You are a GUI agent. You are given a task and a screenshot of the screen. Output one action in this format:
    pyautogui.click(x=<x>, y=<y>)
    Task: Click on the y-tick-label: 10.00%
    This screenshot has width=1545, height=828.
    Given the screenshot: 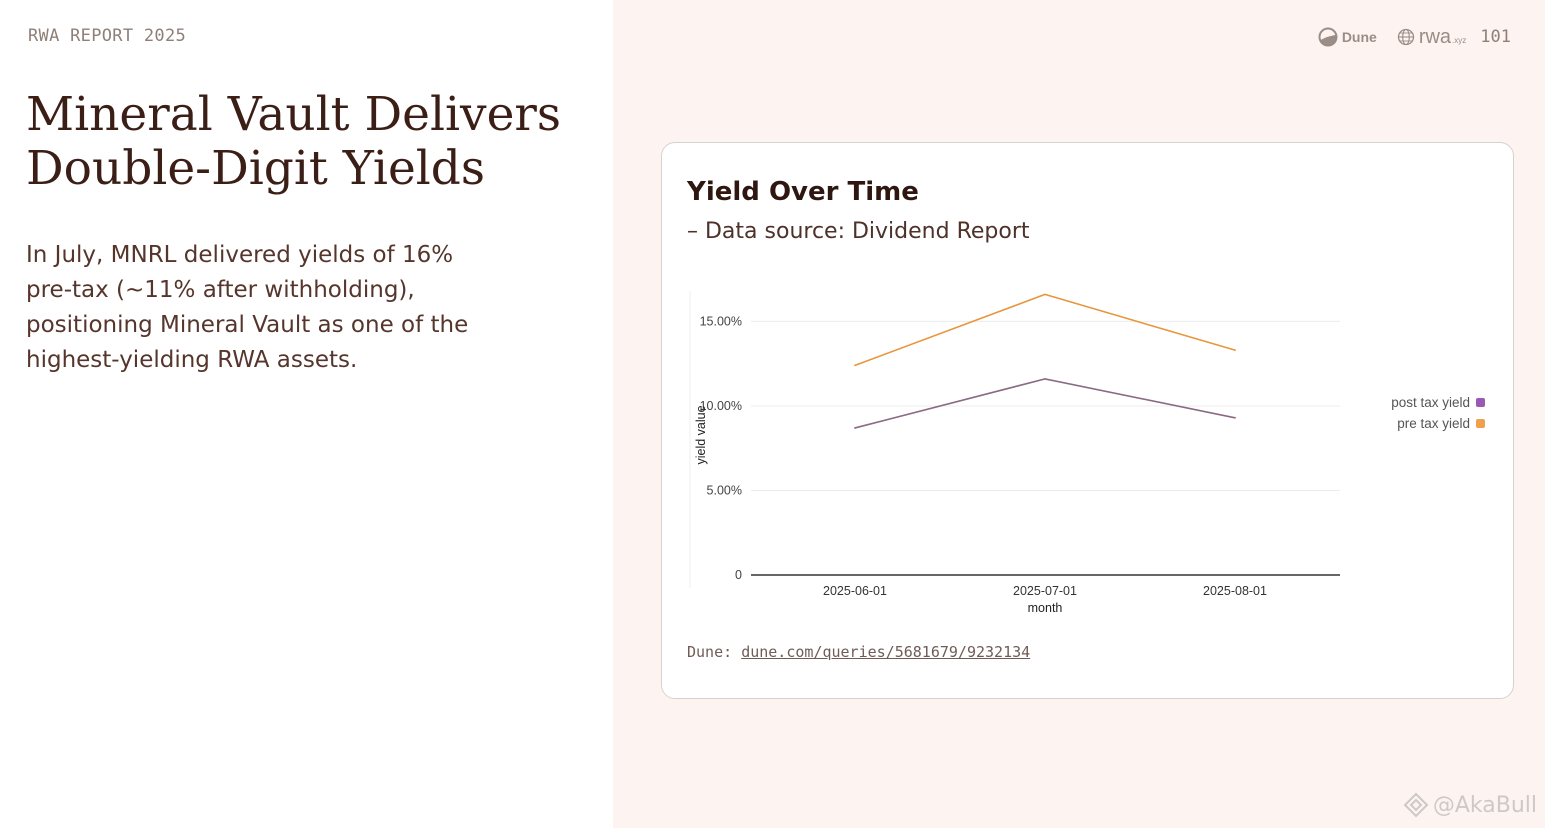 What is the action you would take?
    pyautogui.click(x=721, y=406)
    